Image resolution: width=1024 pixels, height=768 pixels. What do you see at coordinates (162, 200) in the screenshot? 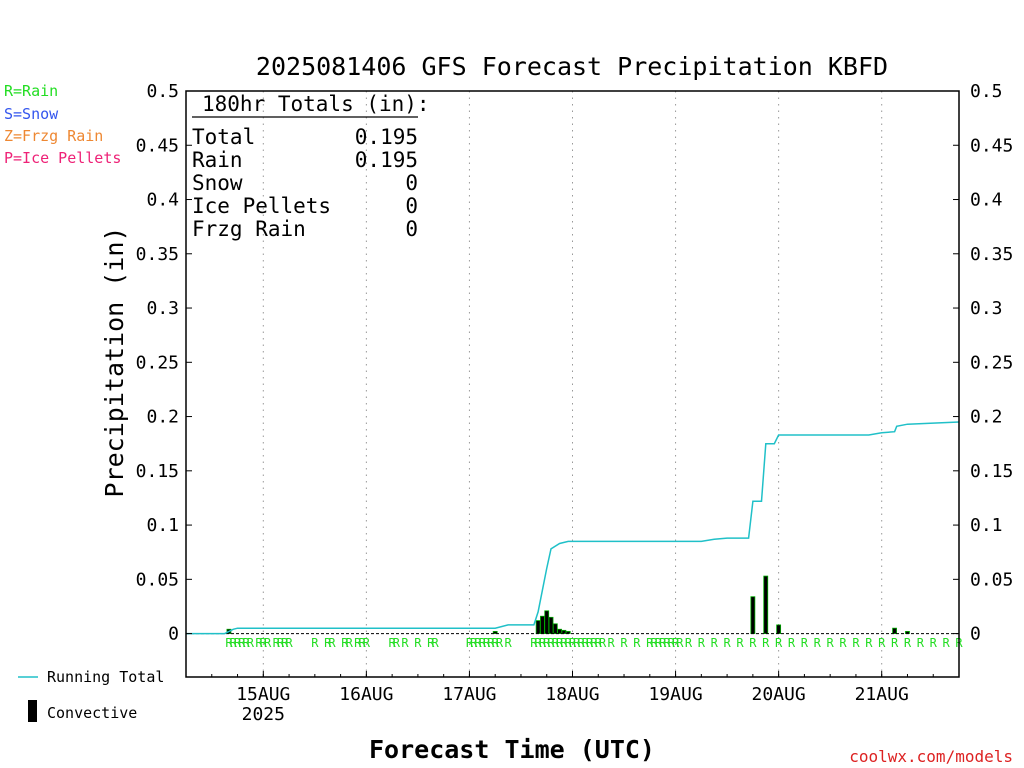
I see `y-tick-label: 0.4` at bounding box center [162, 200].